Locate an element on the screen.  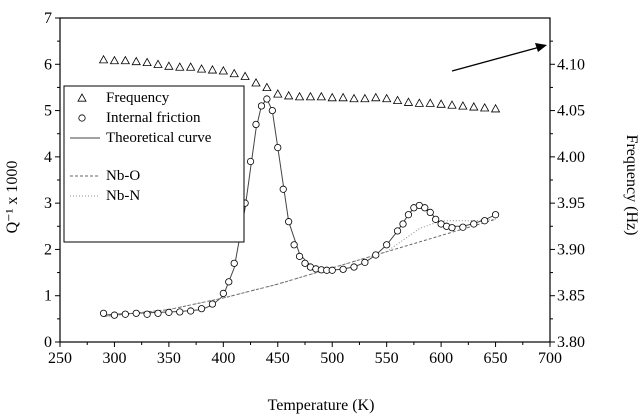
legend-marker-circle is located at coordinates (82, 118).